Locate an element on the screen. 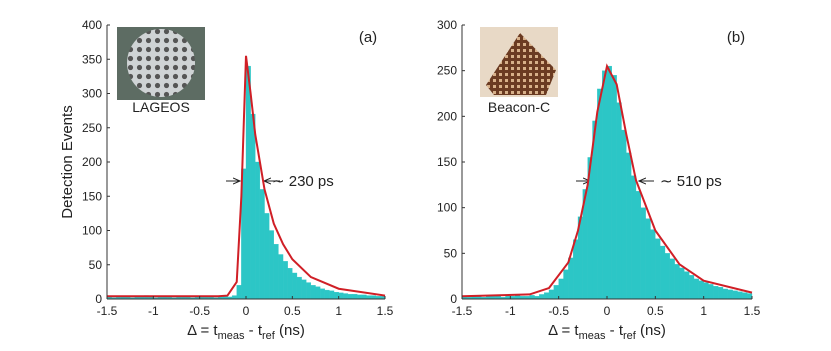  lageos-photo is located at coordinates (161, 63).